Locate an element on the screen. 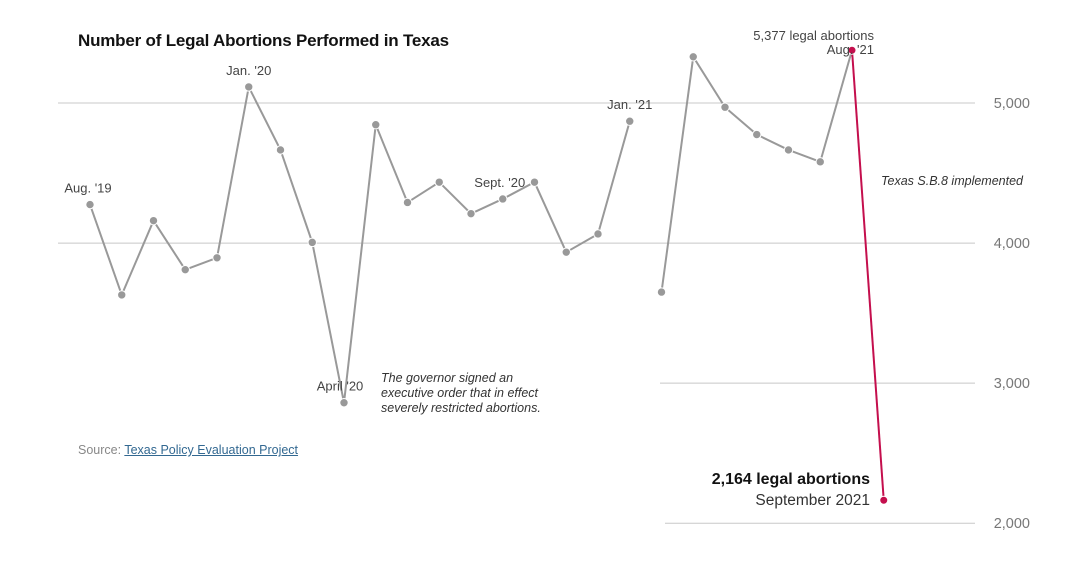  point-label-0: Aug. '19 is located at coordinates (87, 188).